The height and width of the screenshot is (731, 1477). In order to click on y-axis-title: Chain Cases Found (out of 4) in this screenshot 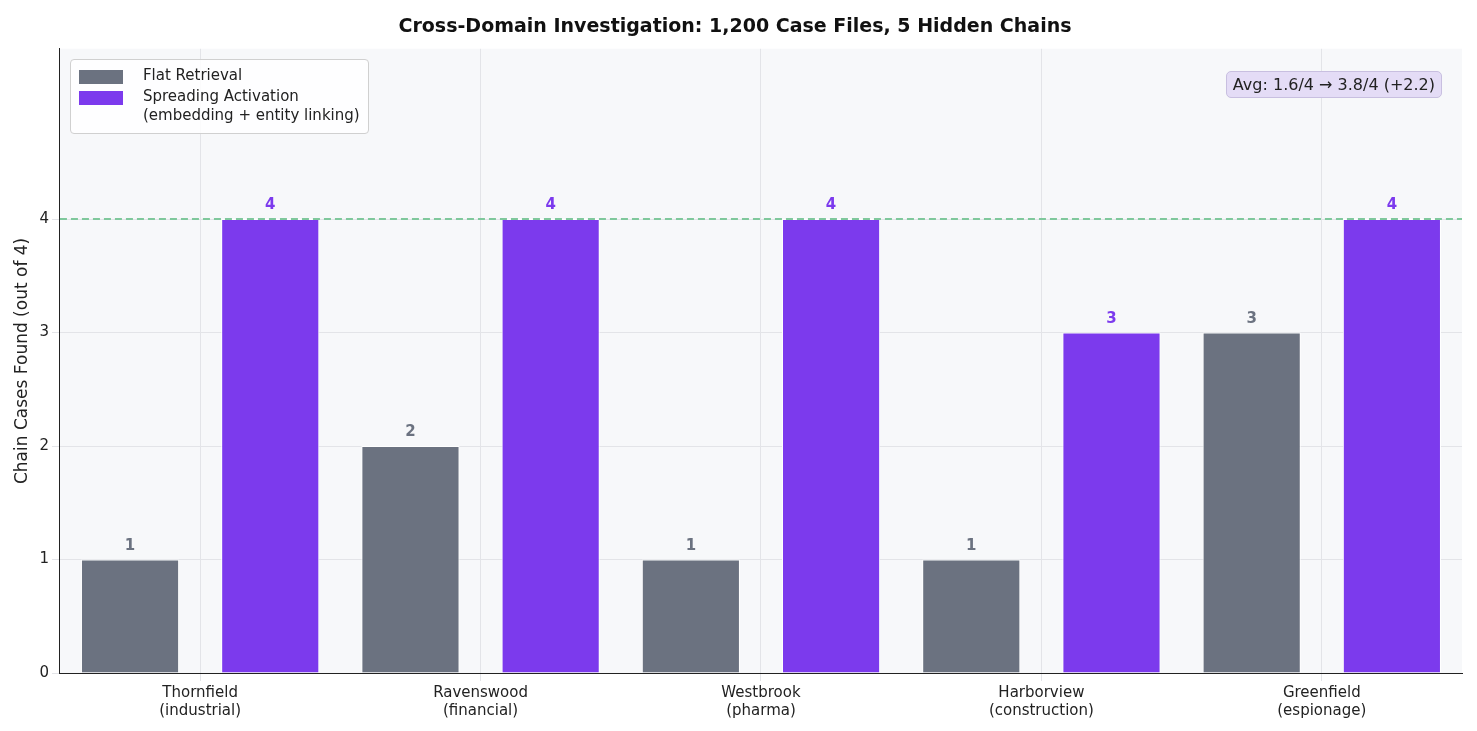, I will do `click(20, 361)`.